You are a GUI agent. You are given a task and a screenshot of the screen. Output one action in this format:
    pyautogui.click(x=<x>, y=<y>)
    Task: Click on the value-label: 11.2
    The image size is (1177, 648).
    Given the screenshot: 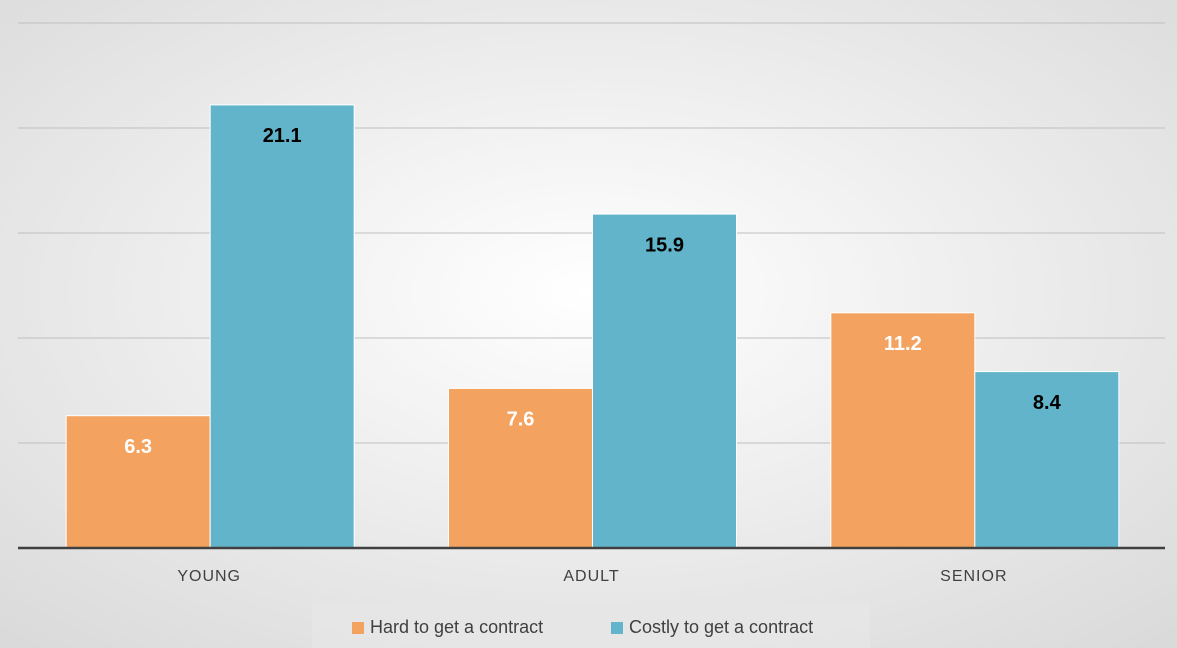 What is the action you would take?
    pyautogui.click(x=903, y=344)
    